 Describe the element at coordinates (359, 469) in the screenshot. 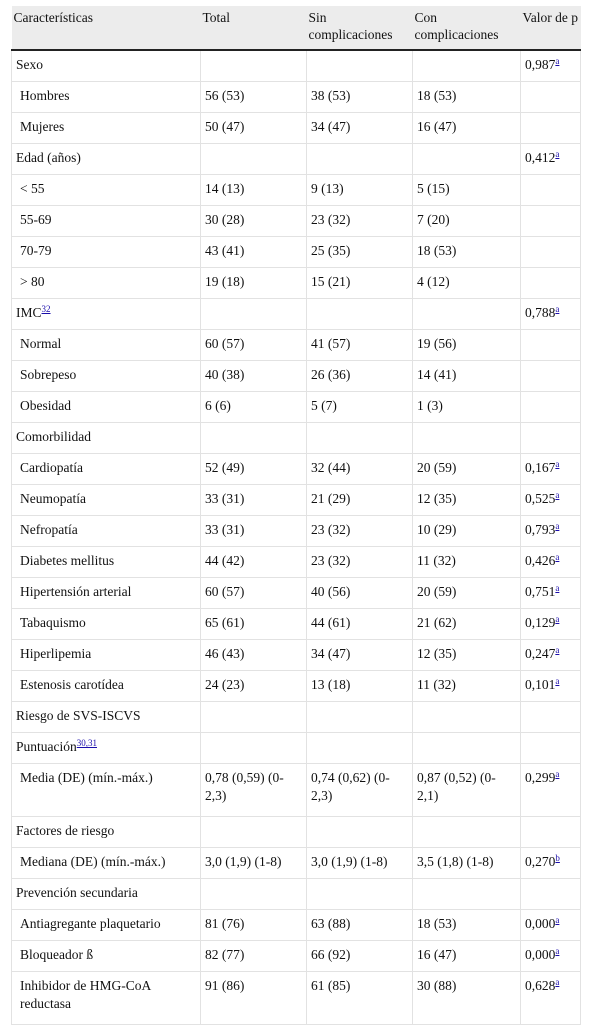

I see `sin-complicaciones-cell: 32 (44)` at that location.